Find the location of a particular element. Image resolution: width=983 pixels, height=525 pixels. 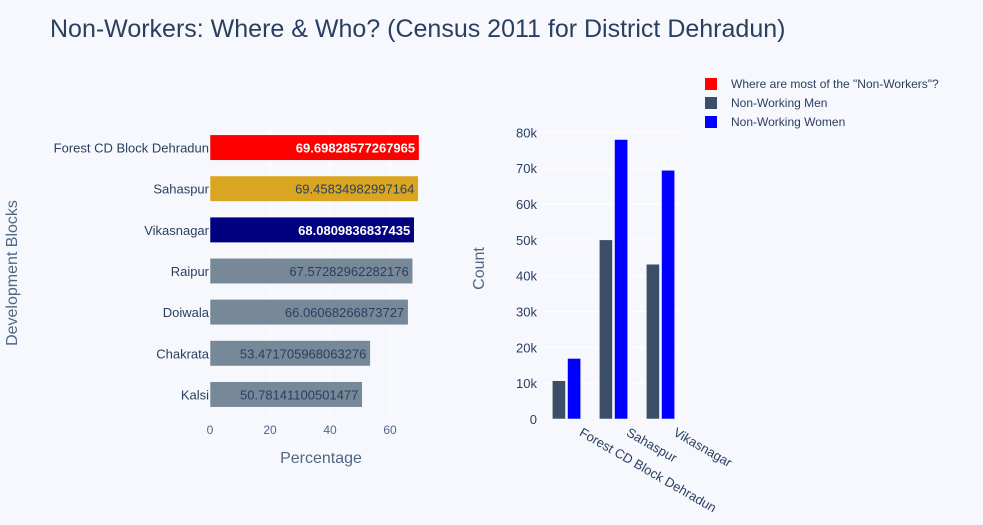

legend-label: Non-Working Men is located at coordinates (779, 103).